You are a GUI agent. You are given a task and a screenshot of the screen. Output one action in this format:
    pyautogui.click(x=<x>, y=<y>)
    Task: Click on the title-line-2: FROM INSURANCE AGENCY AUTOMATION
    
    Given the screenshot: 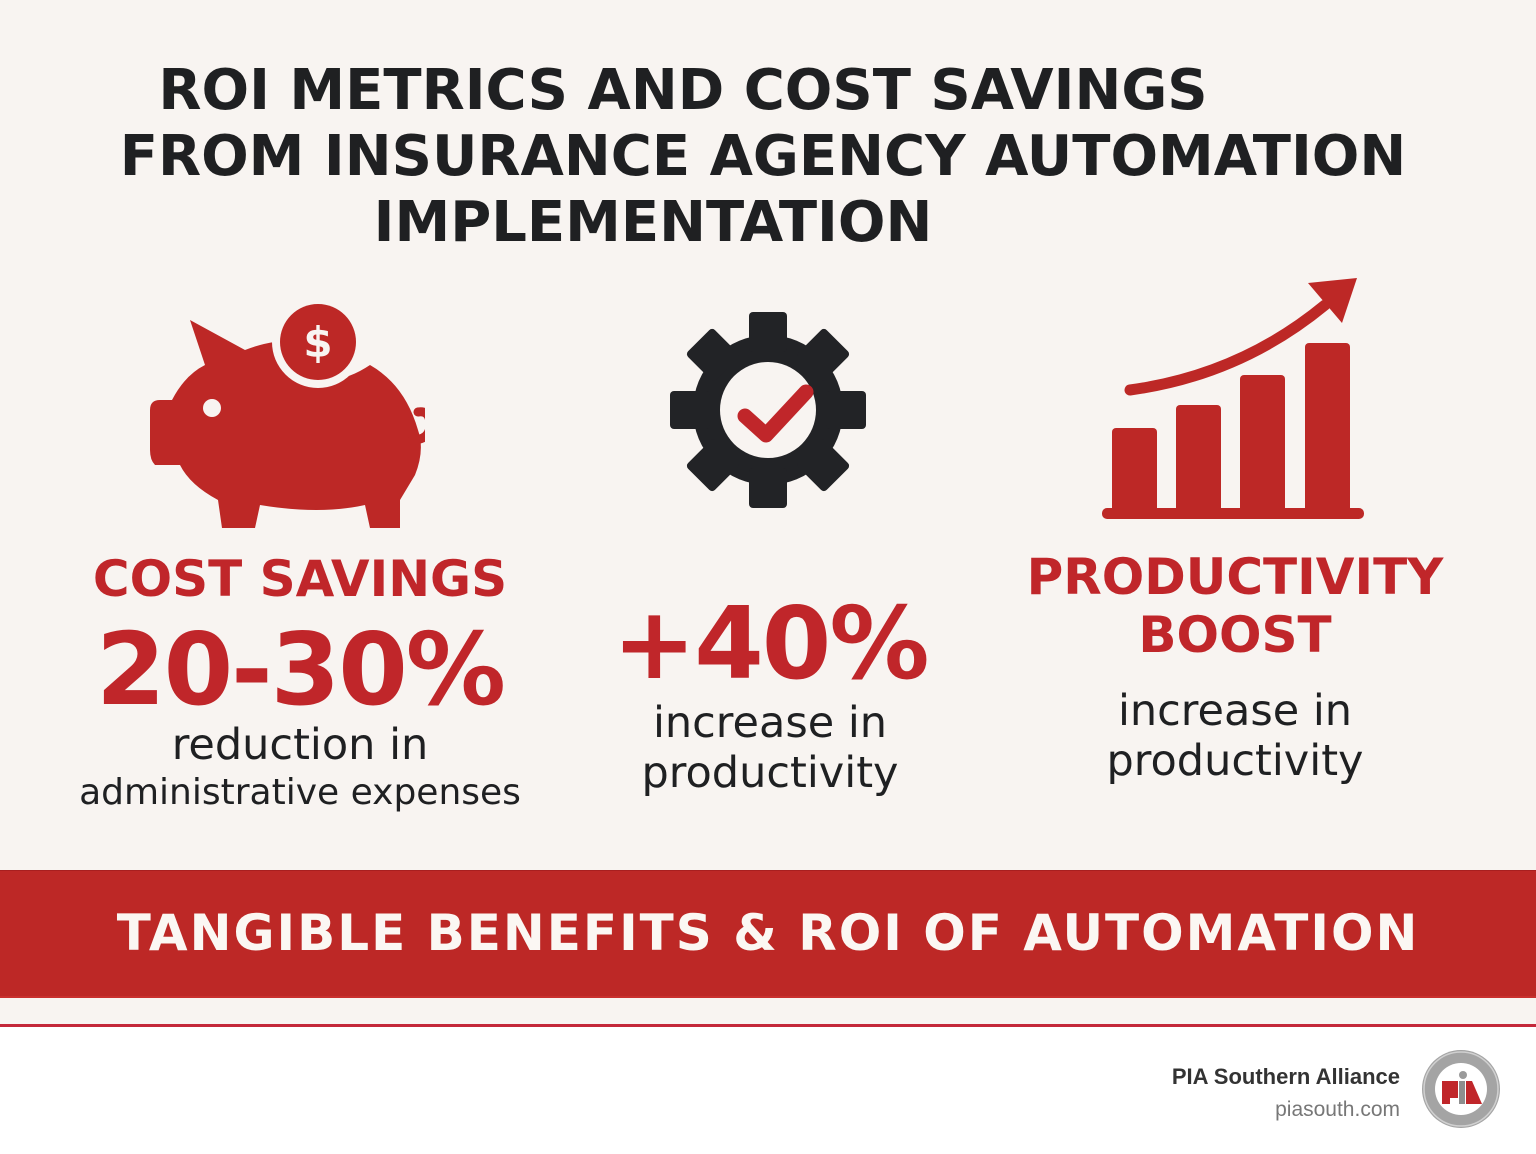 What is the action you would take?
    pyautogui.click(x=763, y=156)
    